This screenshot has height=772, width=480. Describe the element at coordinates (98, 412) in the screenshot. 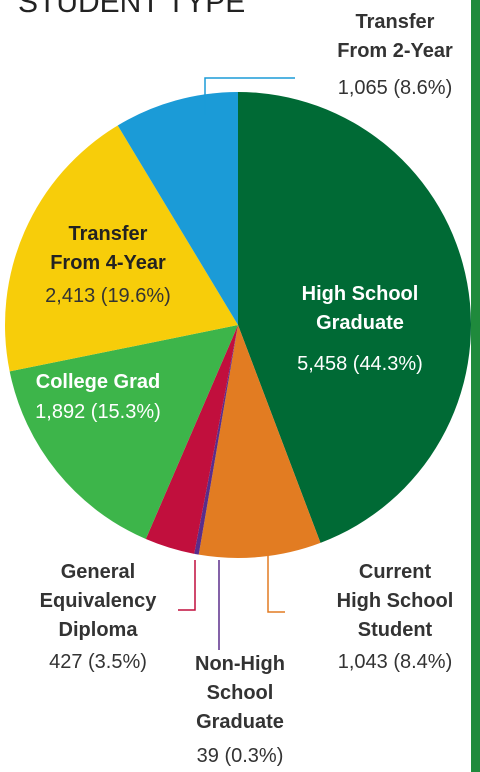

I see `value-label: 1,892 (15.3%)` at that location.